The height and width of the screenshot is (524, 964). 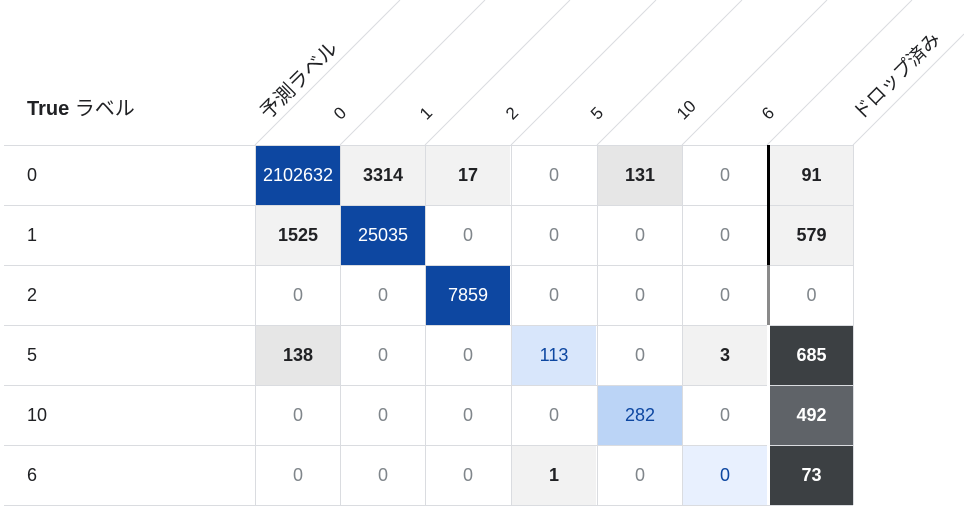 I want to click on dropped-cell: 91, so click(x=811, y=175).